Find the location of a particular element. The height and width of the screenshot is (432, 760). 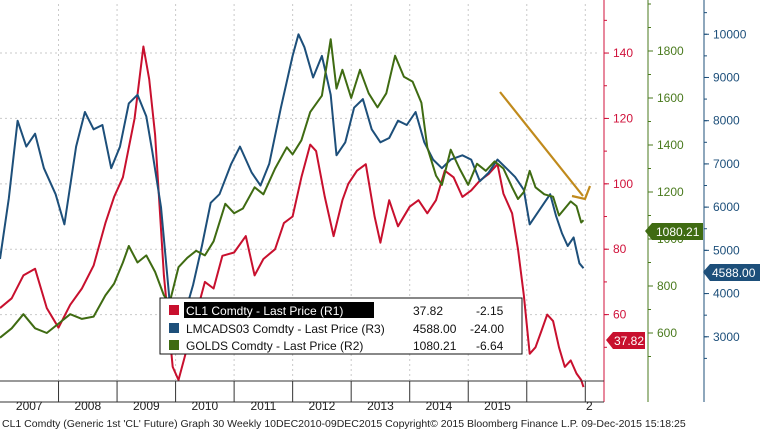

last-value-tag-gold: 1080.21 is located at coordinates (674, 231).